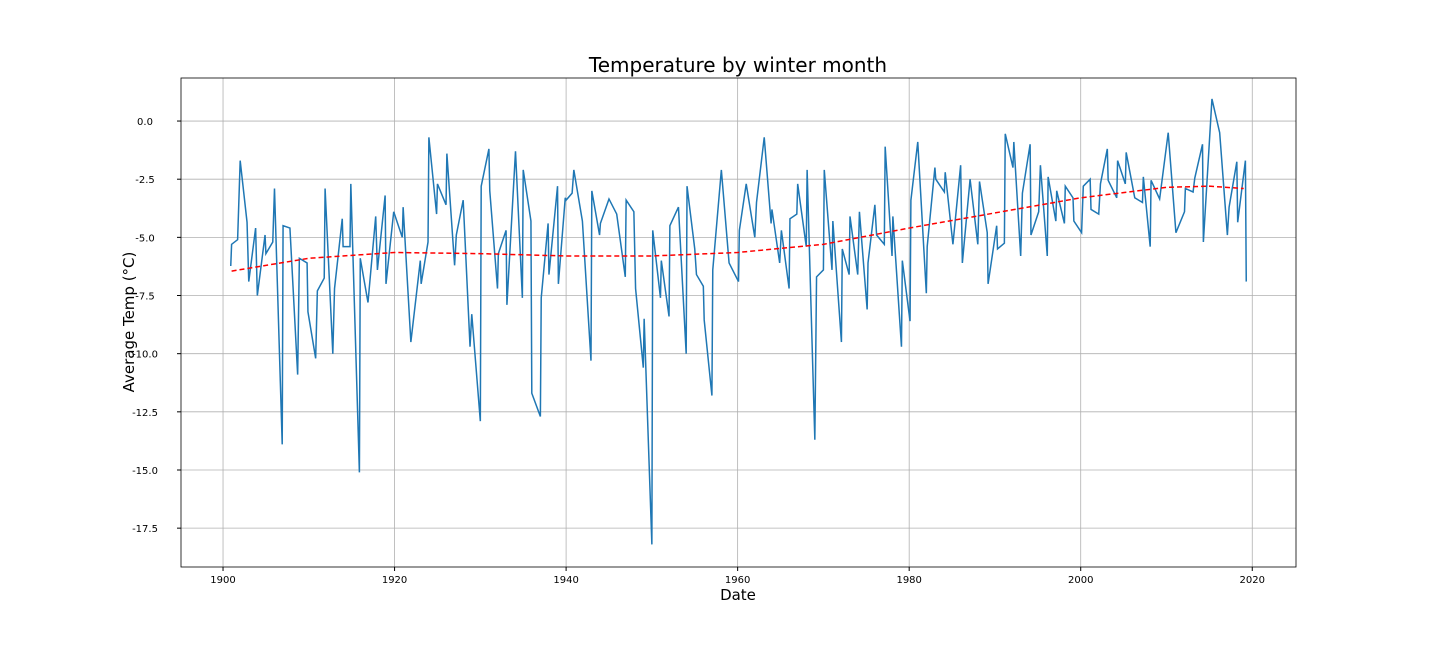 The height and width of the screenshot is (652, 1440). Describe the element at coordinates (145, 413) in the screenshot. I see `y-tick-label: -12.5` at that location.